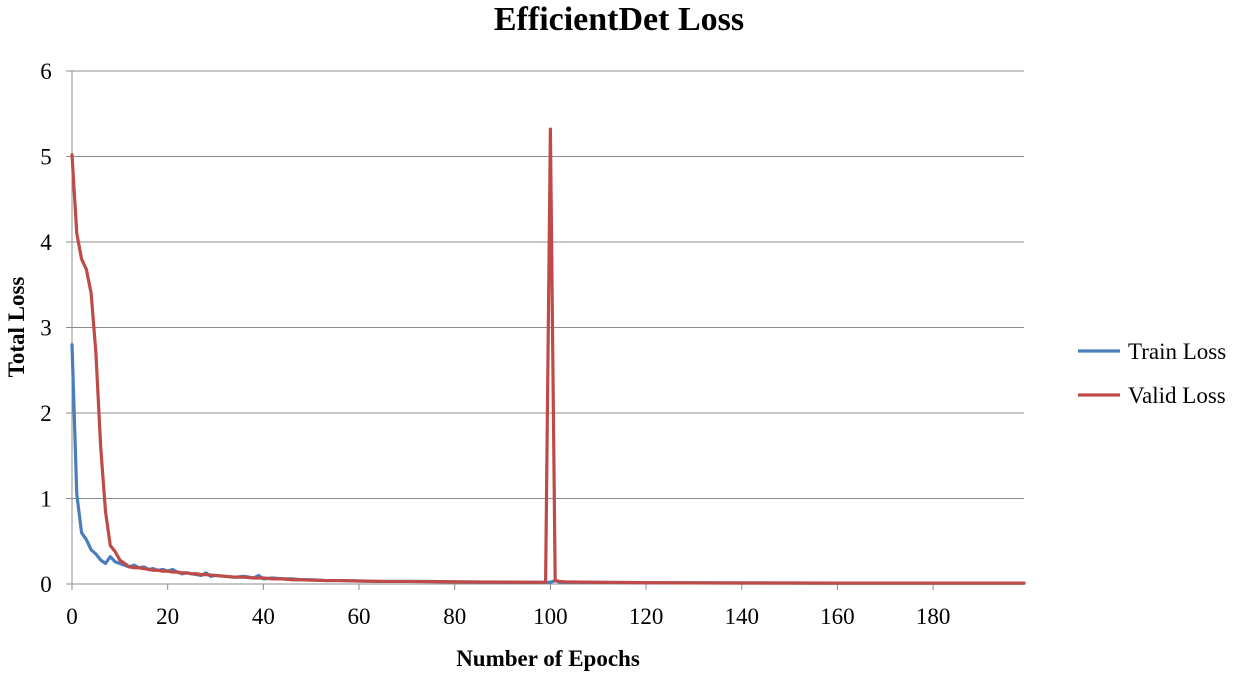 The height and width of the screenshot is (675, 1248). What do you see at coordinates (454, 616) in the screenshot?
I see `x-tick-label: 80` at bounding box center [454, 616].